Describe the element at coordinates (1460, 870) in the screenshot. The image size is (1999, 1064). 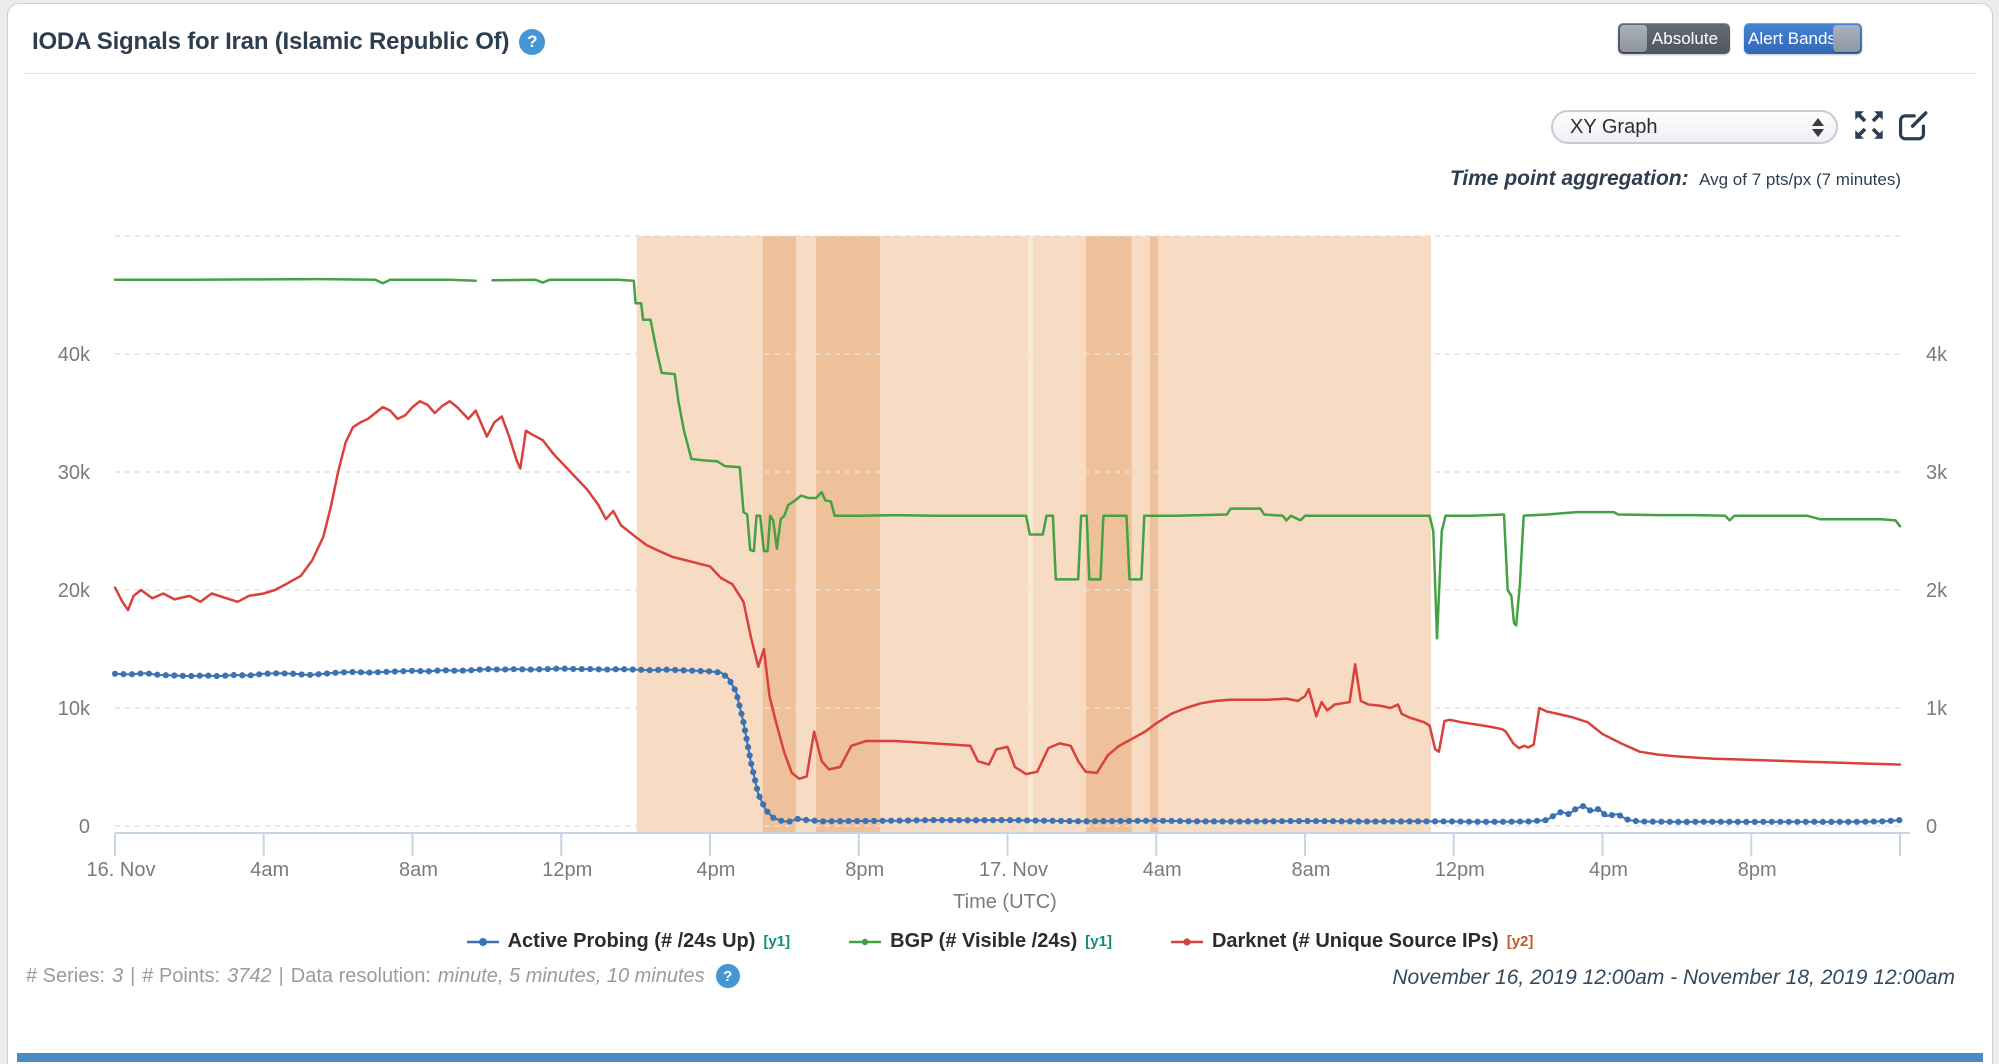
I see `x-tick-label: 12pm` at that location.